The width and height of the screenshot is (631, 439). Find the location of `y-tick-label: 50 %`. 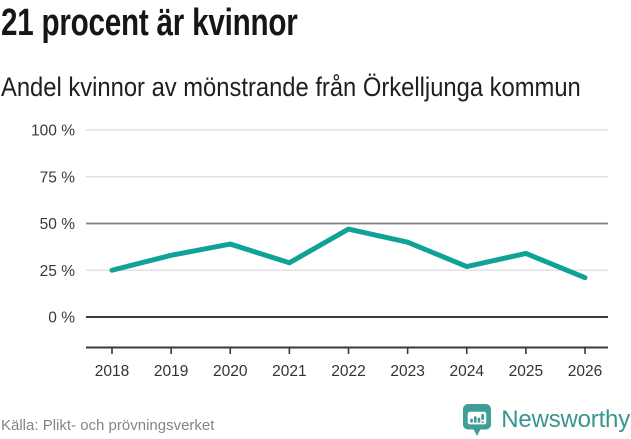

y-tick-label: 50 % is located at coordinates (58, 224).